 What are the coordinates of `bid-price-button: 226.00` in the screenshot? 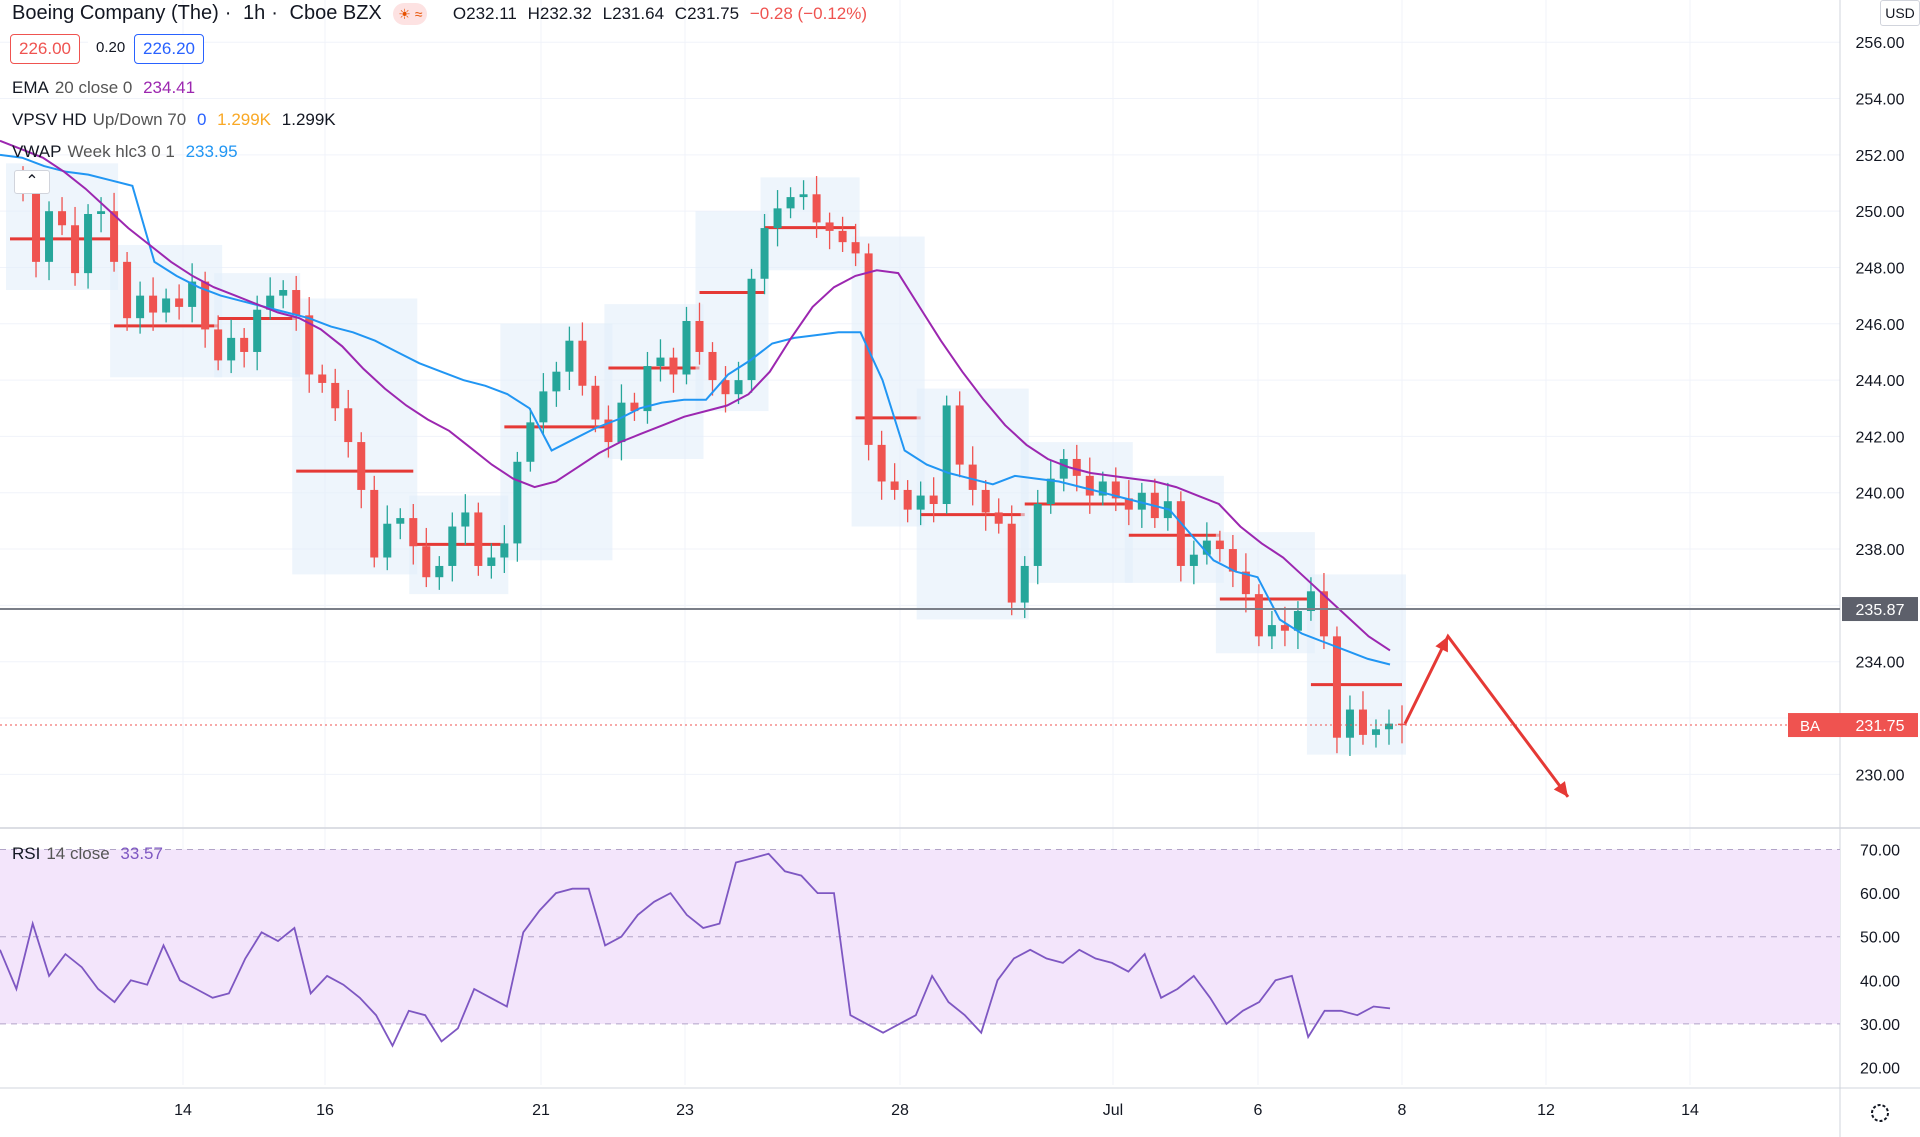 It's located at (45, 49).